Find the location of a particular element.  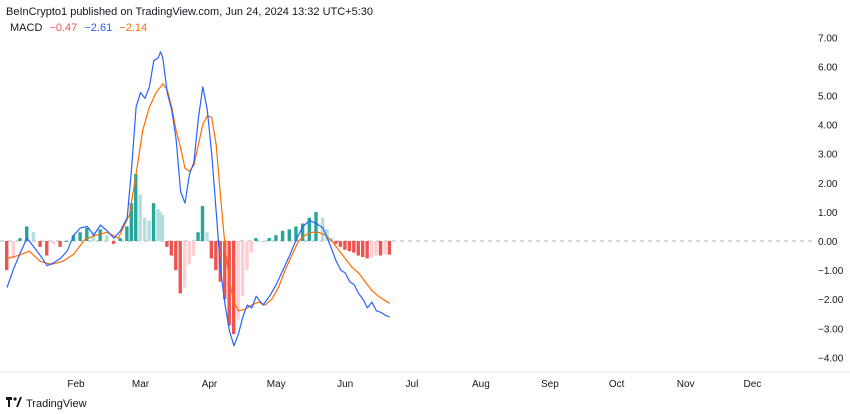

y-tick-label: 1.00 is located at coordinates (828, 213).